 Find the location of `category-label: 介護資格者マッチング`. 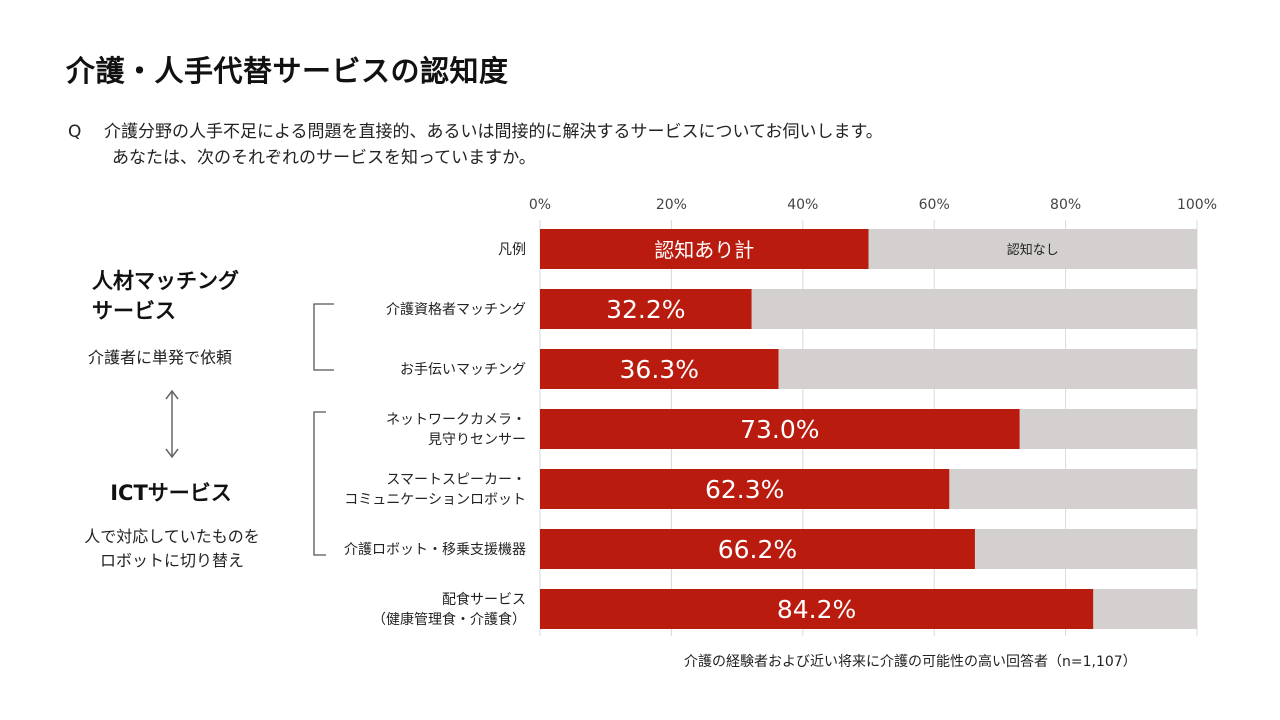

category-label: 介護資格者マッチング is located at coordinates (456, 310).